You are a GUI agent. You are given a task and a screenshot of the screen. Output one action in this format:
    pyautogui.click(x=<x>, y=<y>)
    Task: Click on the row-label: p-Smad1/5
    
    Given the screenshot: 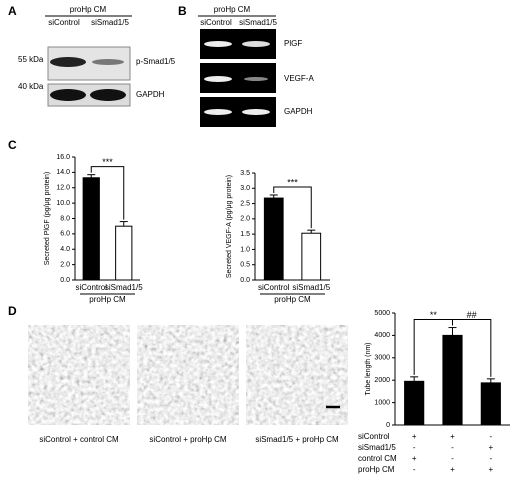 What is the action you would take?
    pyautogui.click(x=156, y=61)
    